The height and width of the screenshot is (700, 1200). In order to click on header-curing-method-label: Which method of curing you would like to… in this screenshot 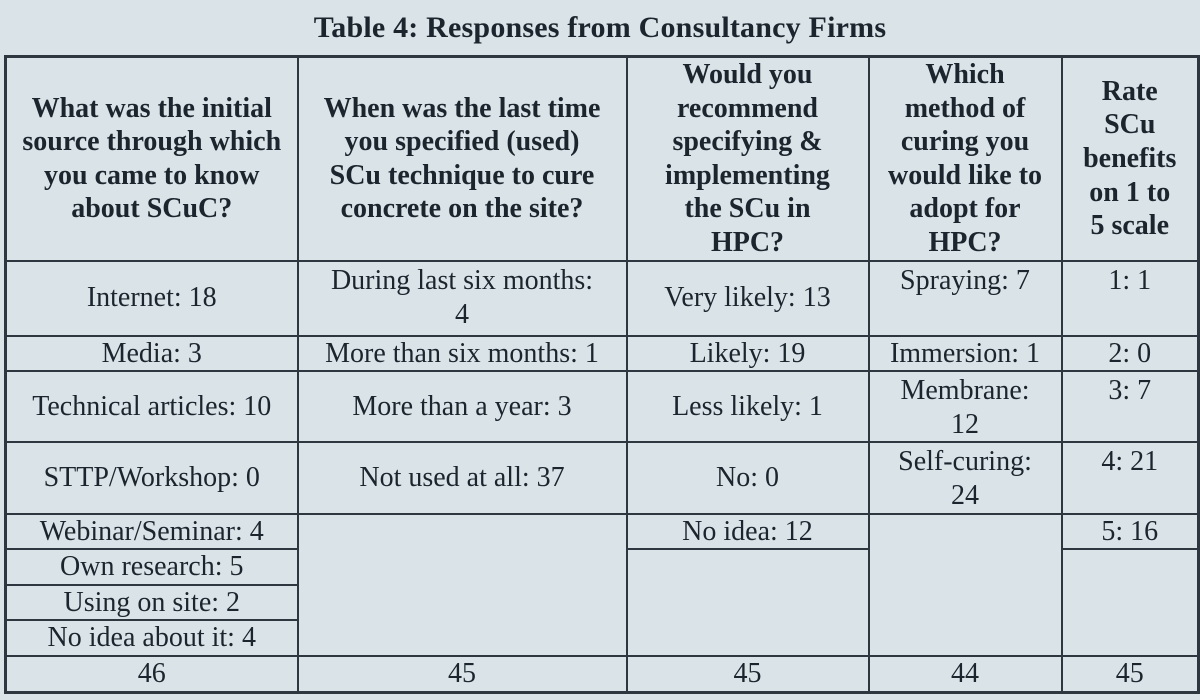, I will do `click(965, 158)`.